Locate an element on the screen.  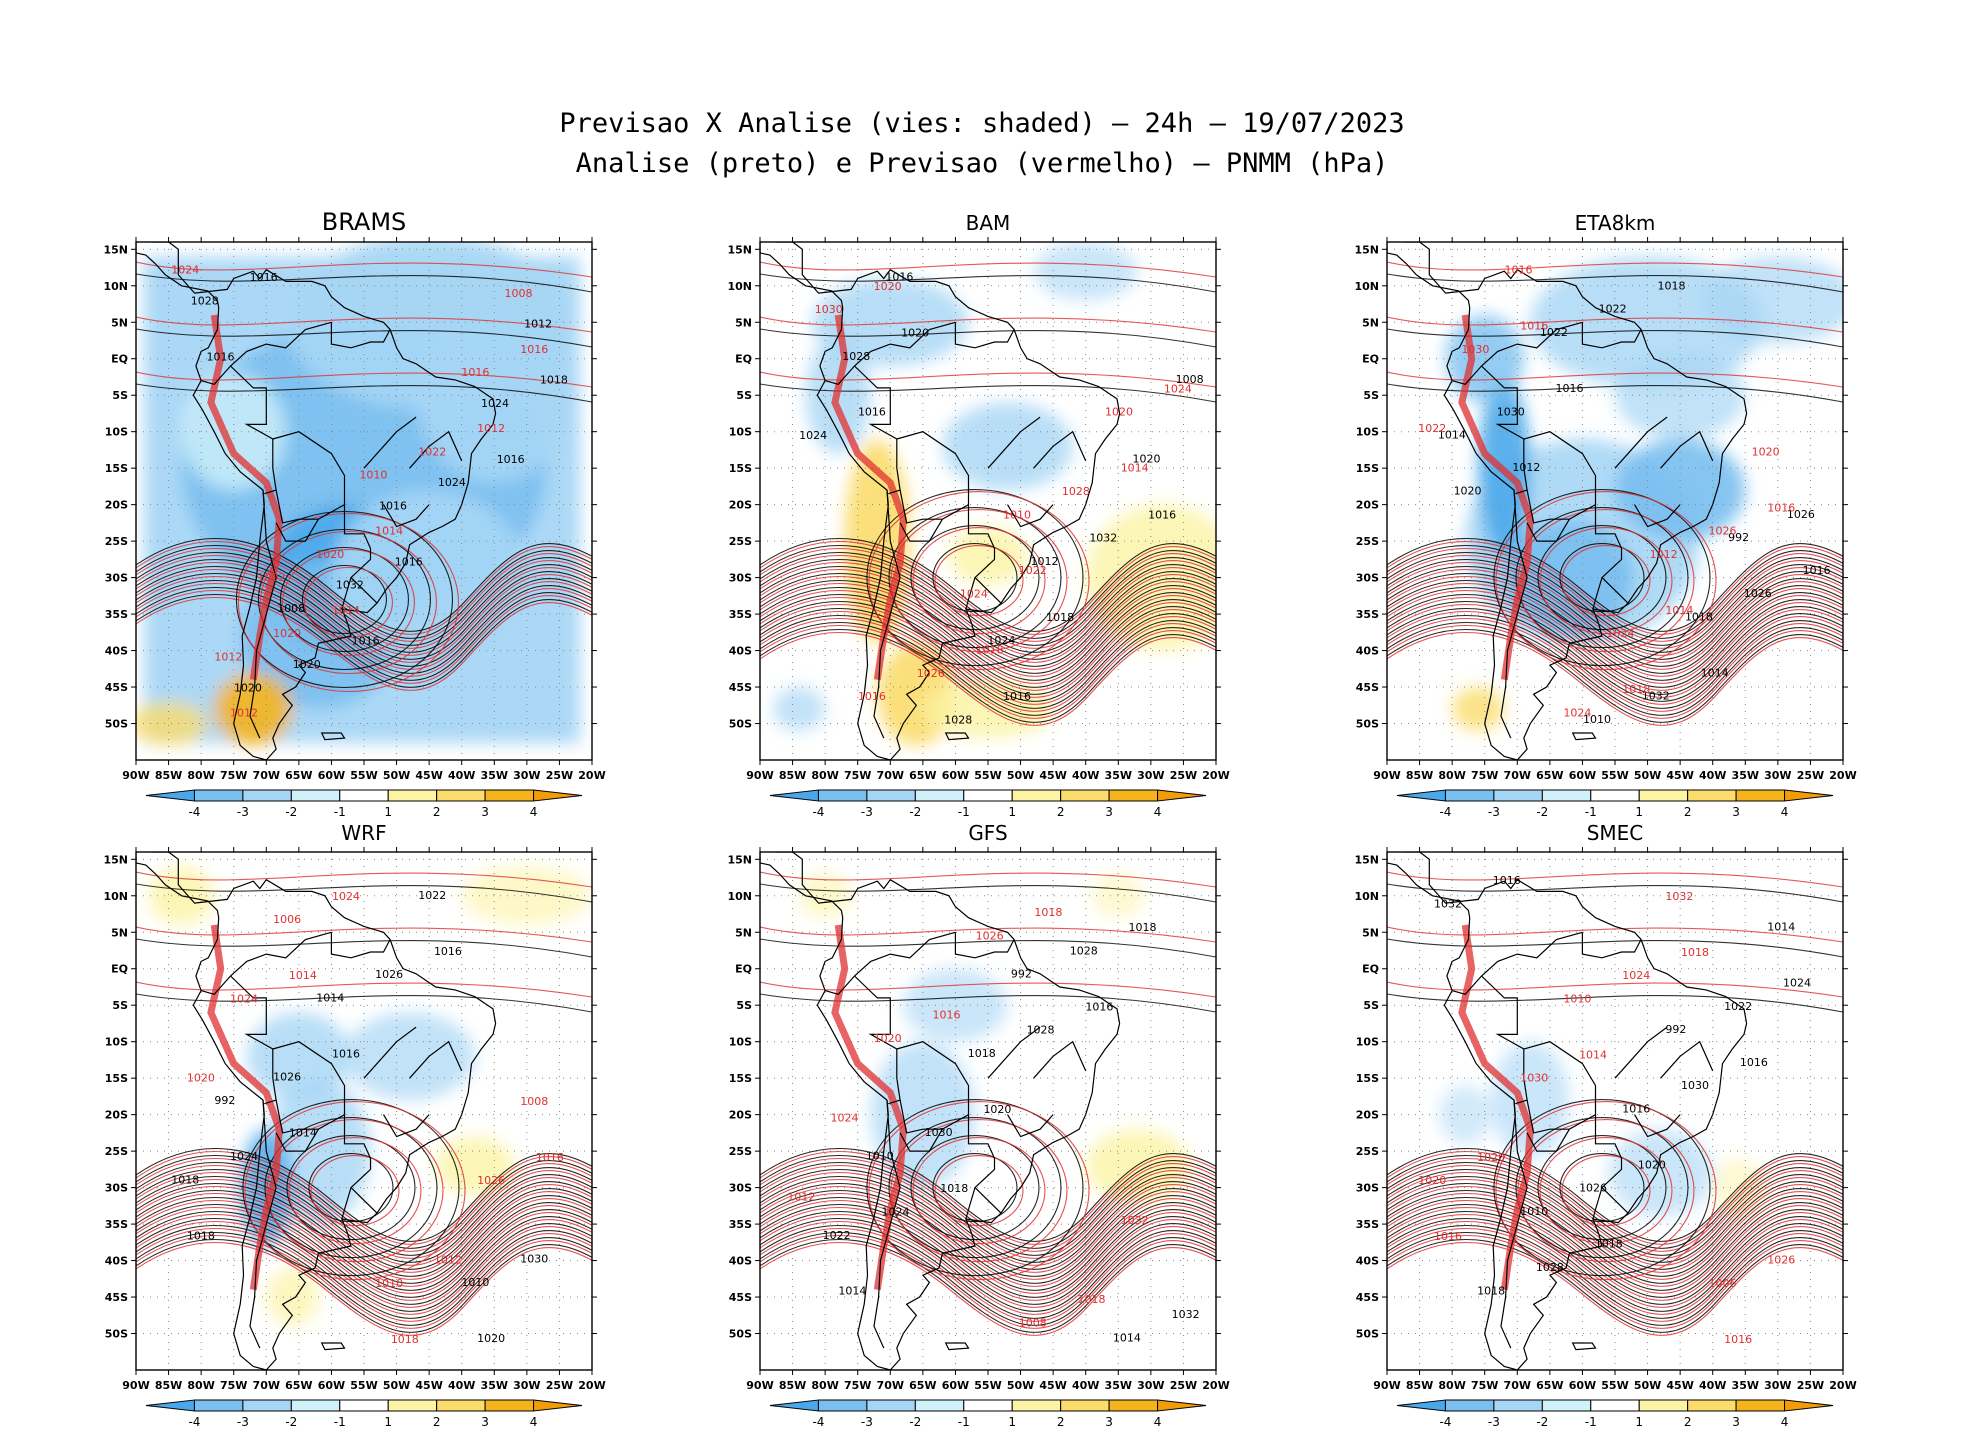
lat-tick-label: 5S is located at coordinates (744, 395).